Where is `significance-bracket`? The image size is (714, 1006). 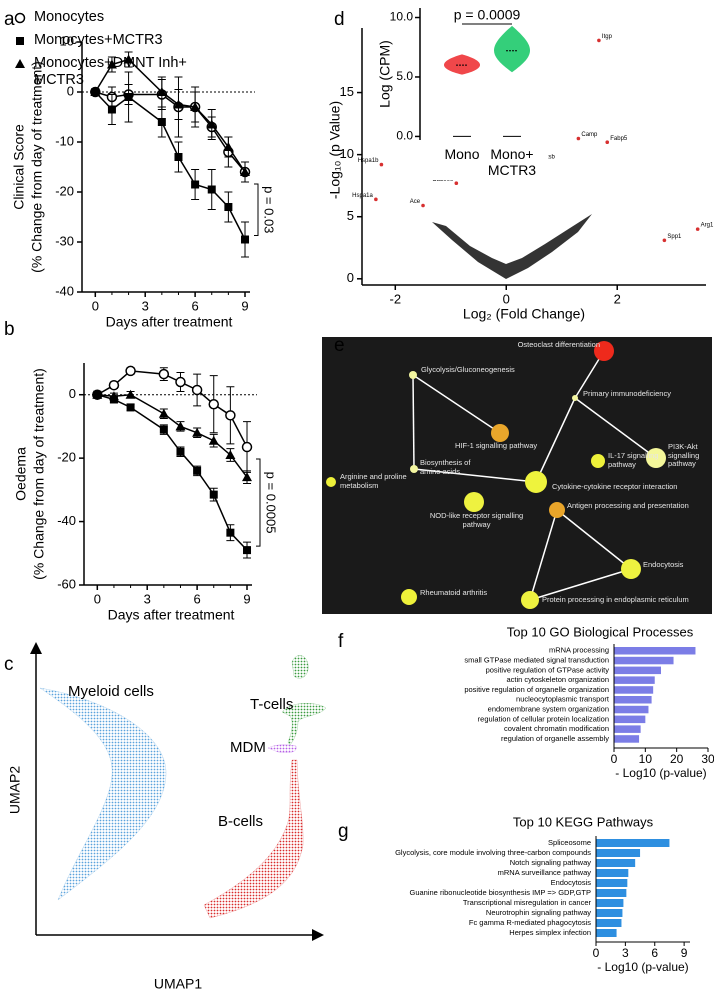
significance-bracket is located at coordinates (258, 502).